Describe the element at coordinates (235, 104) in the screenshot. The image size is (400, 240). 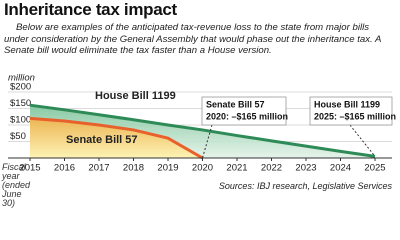
I see `annotation-text: Senate Bill 57` at that location.